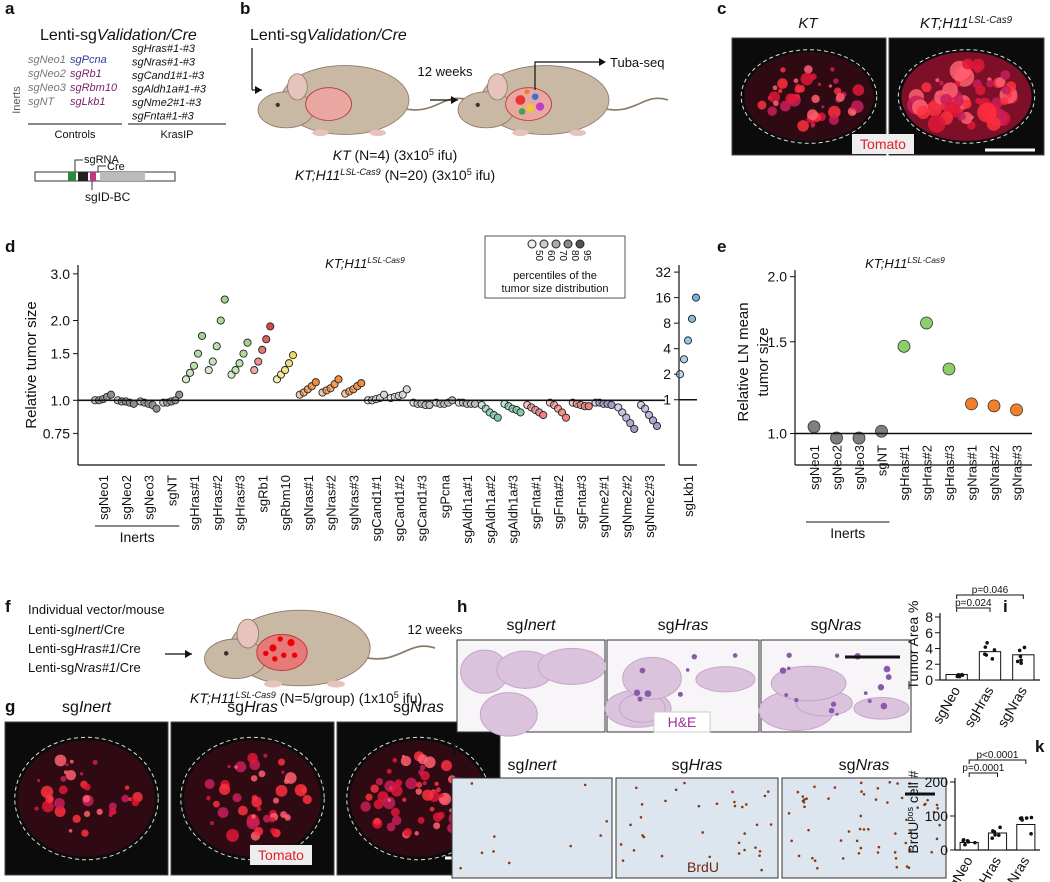  Describe the element at coordinates (88, 60) in the screenshot. I see `label: sgPcna` at that location.